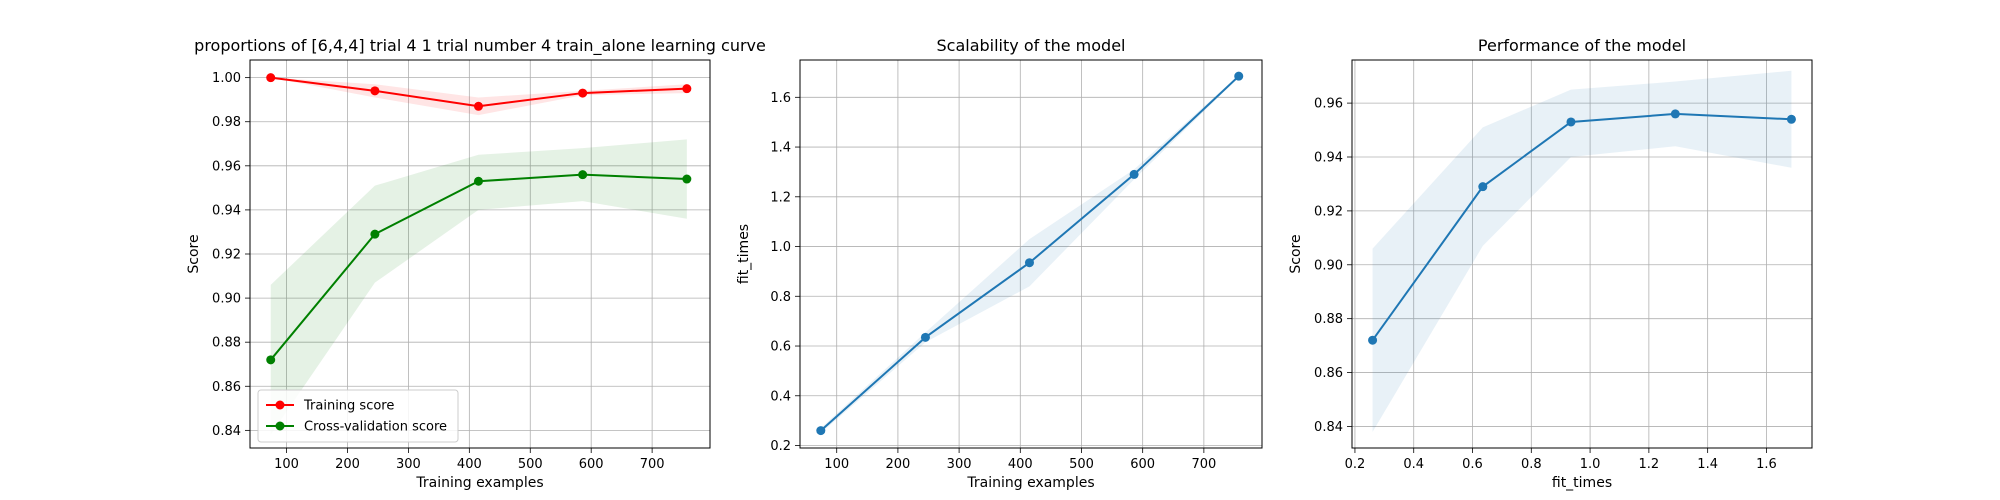 The height and width of the screenshot is (500, 2000). I want to click on chart-title: Scalability of the model, so click(1031, 45).